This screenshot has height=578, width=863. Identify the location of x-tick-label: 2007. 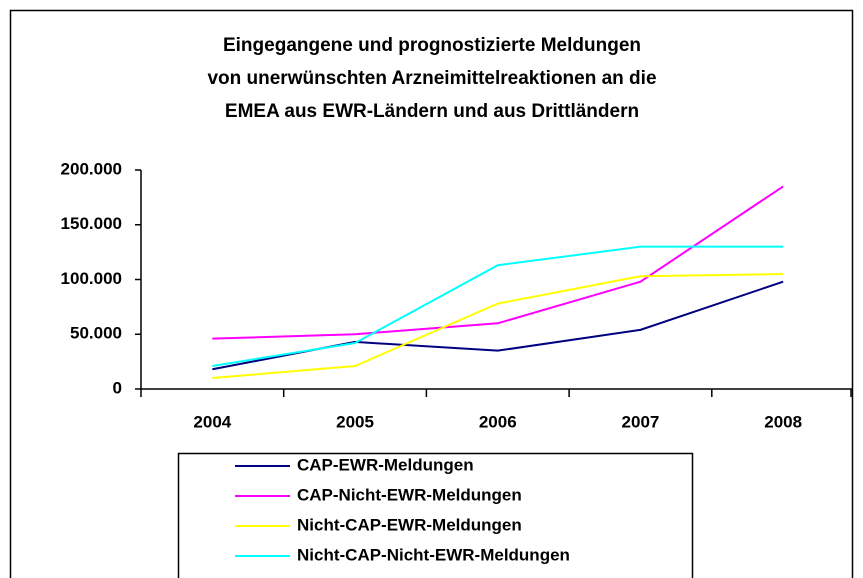
(641, 421).